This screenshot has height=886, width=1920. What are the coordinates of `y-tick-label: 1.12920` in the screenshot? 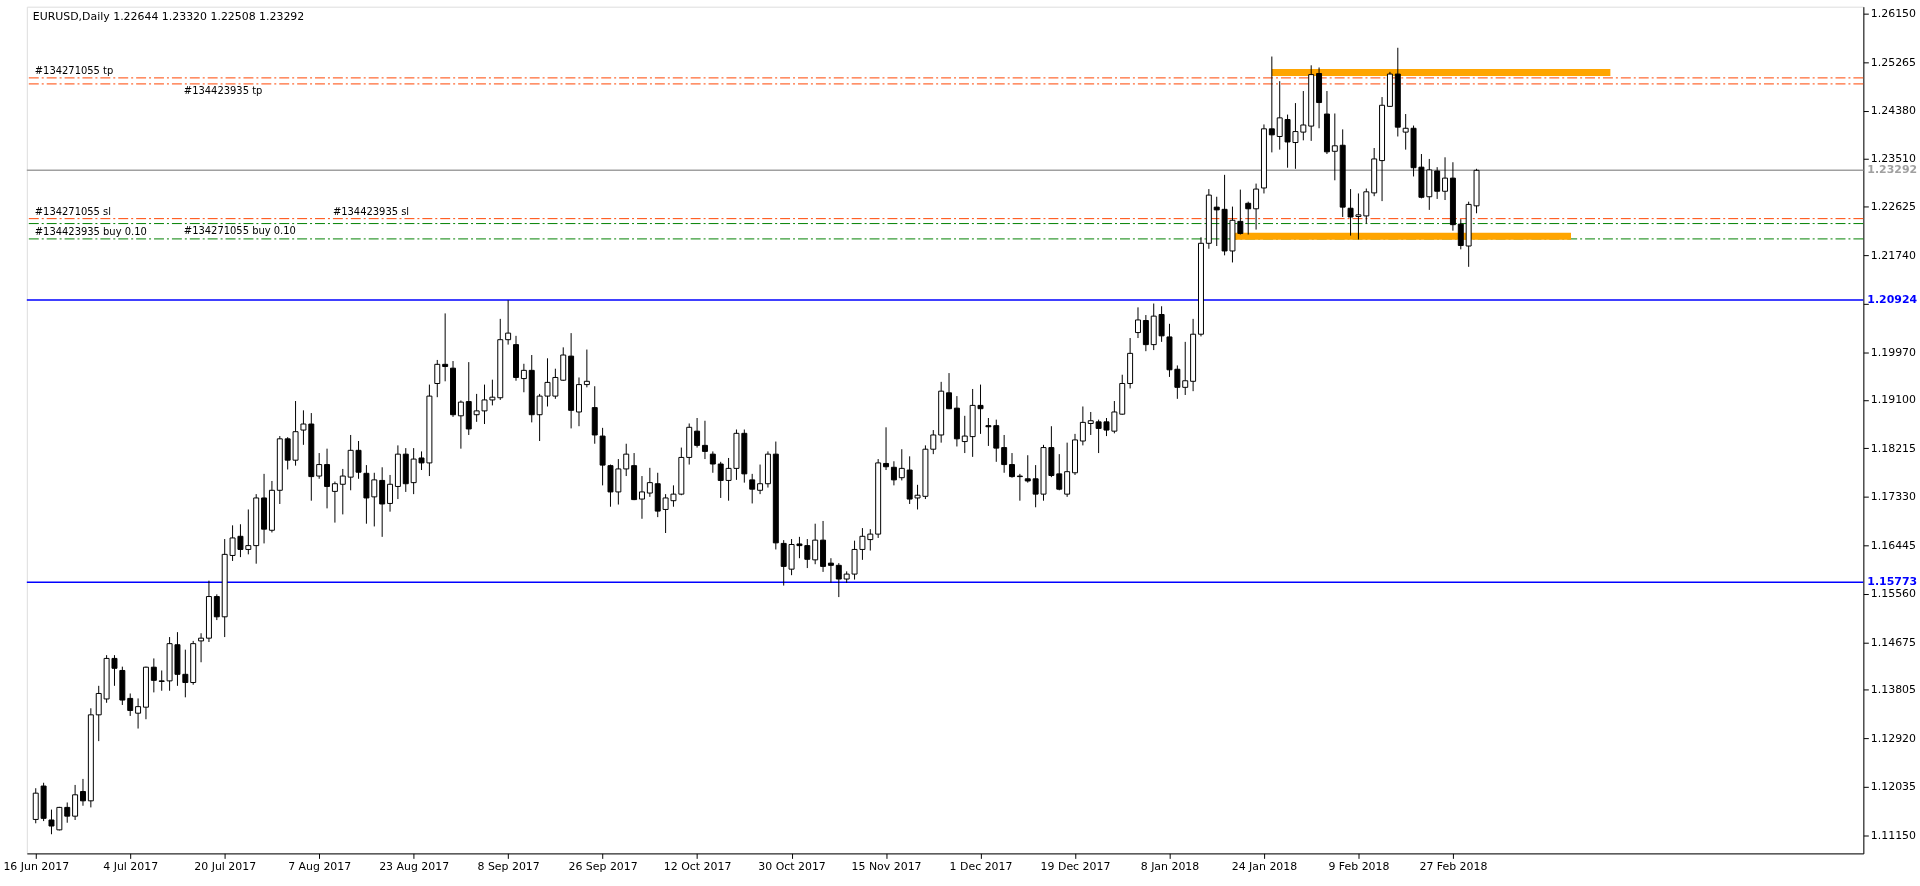 It's located at (1893, 738).